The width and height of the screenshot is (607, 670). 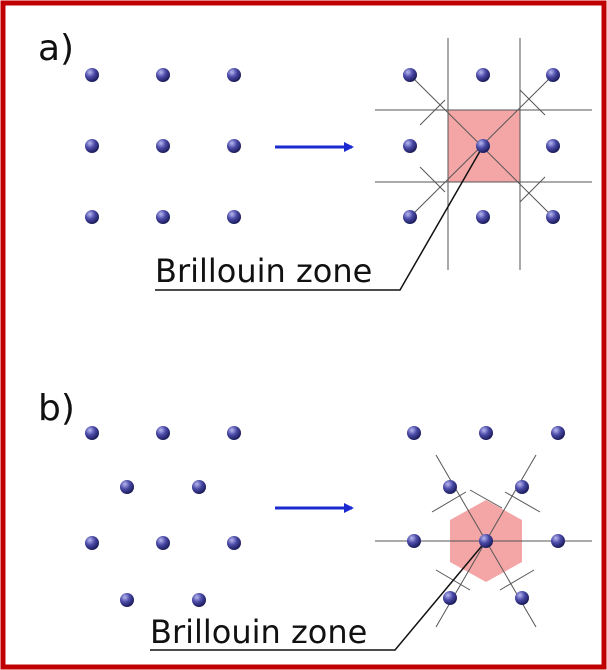 What do you see at coordinates (56, 408) in the screenshot?
I see `panel-label: b)` at bounding box center [56, 408].